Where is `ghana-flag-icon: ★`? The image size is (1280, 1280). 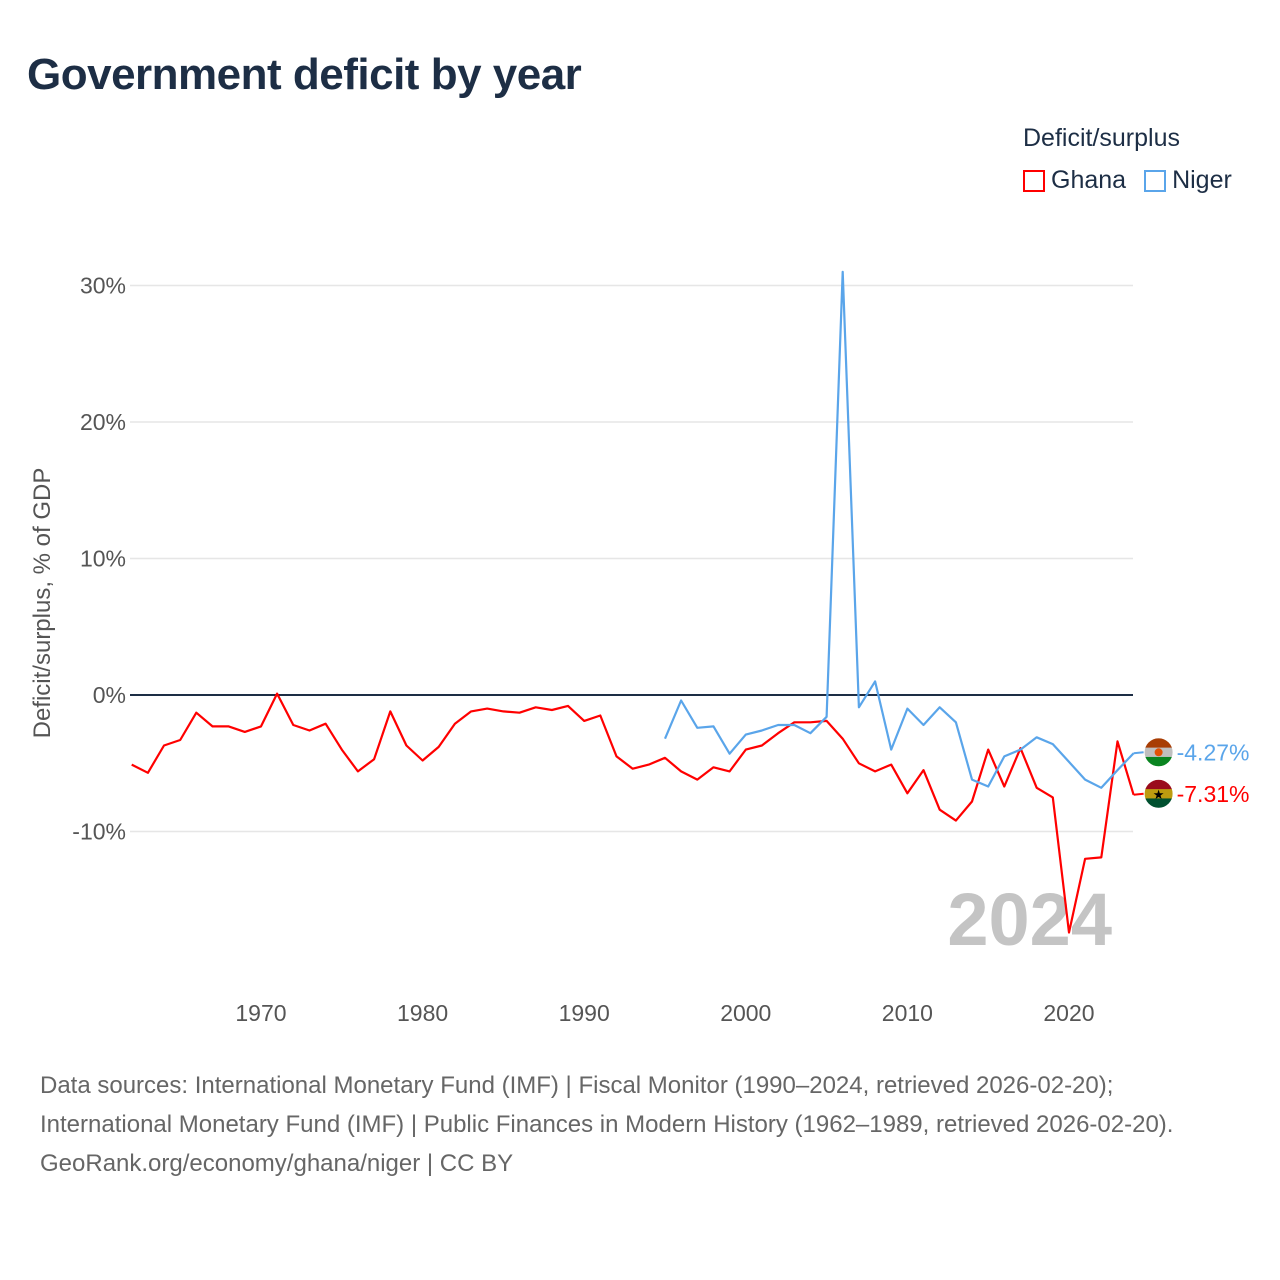
ghana-flag-icon: ★ is located at coordinates (1158, 793).